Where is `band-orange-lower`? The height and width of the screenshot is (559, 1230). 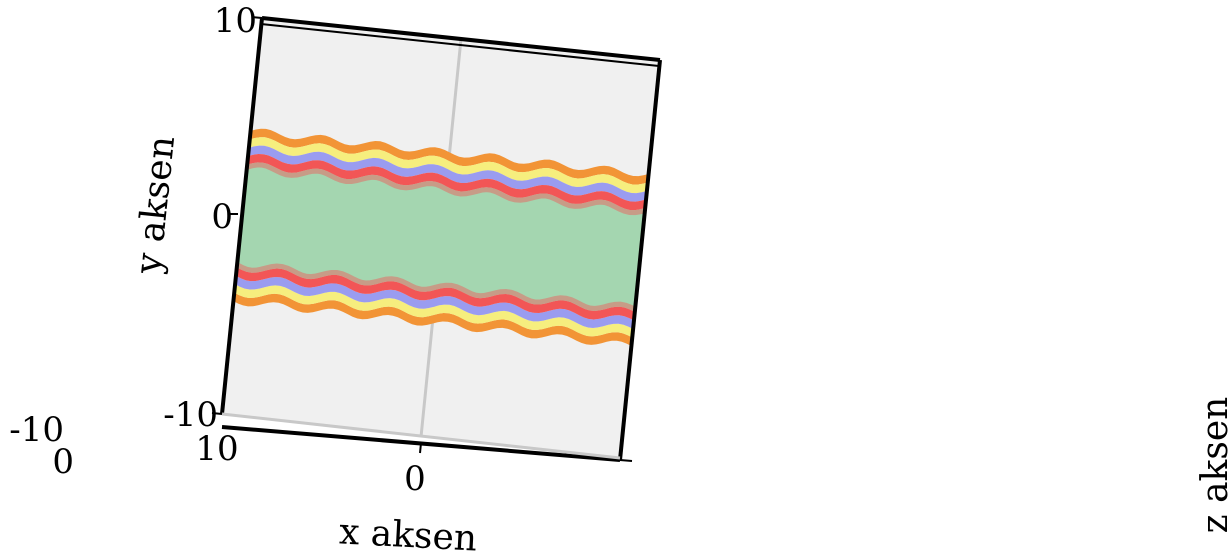 band-orange-lower is located at coordinates (433, 319).